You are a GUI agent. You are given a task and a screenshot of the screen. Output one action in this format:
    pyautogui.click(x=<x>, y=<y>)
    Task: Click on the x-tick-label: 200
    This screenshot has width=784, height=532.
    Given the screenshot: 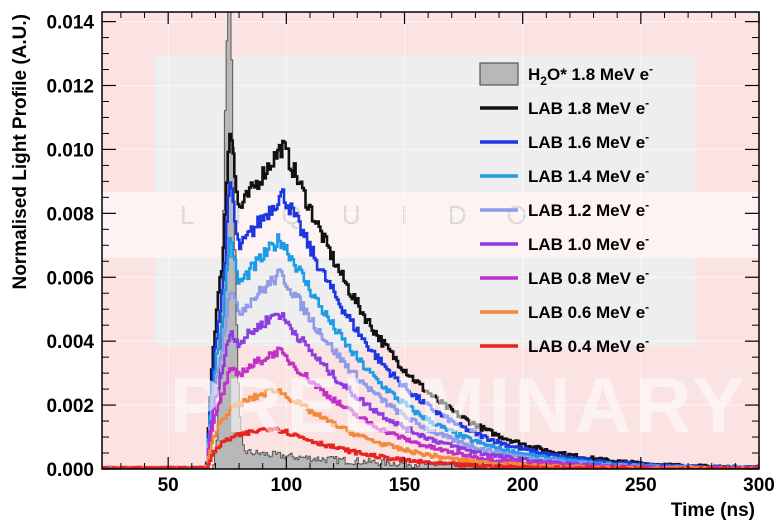 What is the action you would take?
    pyautogui.click(x=523, y=485)
    